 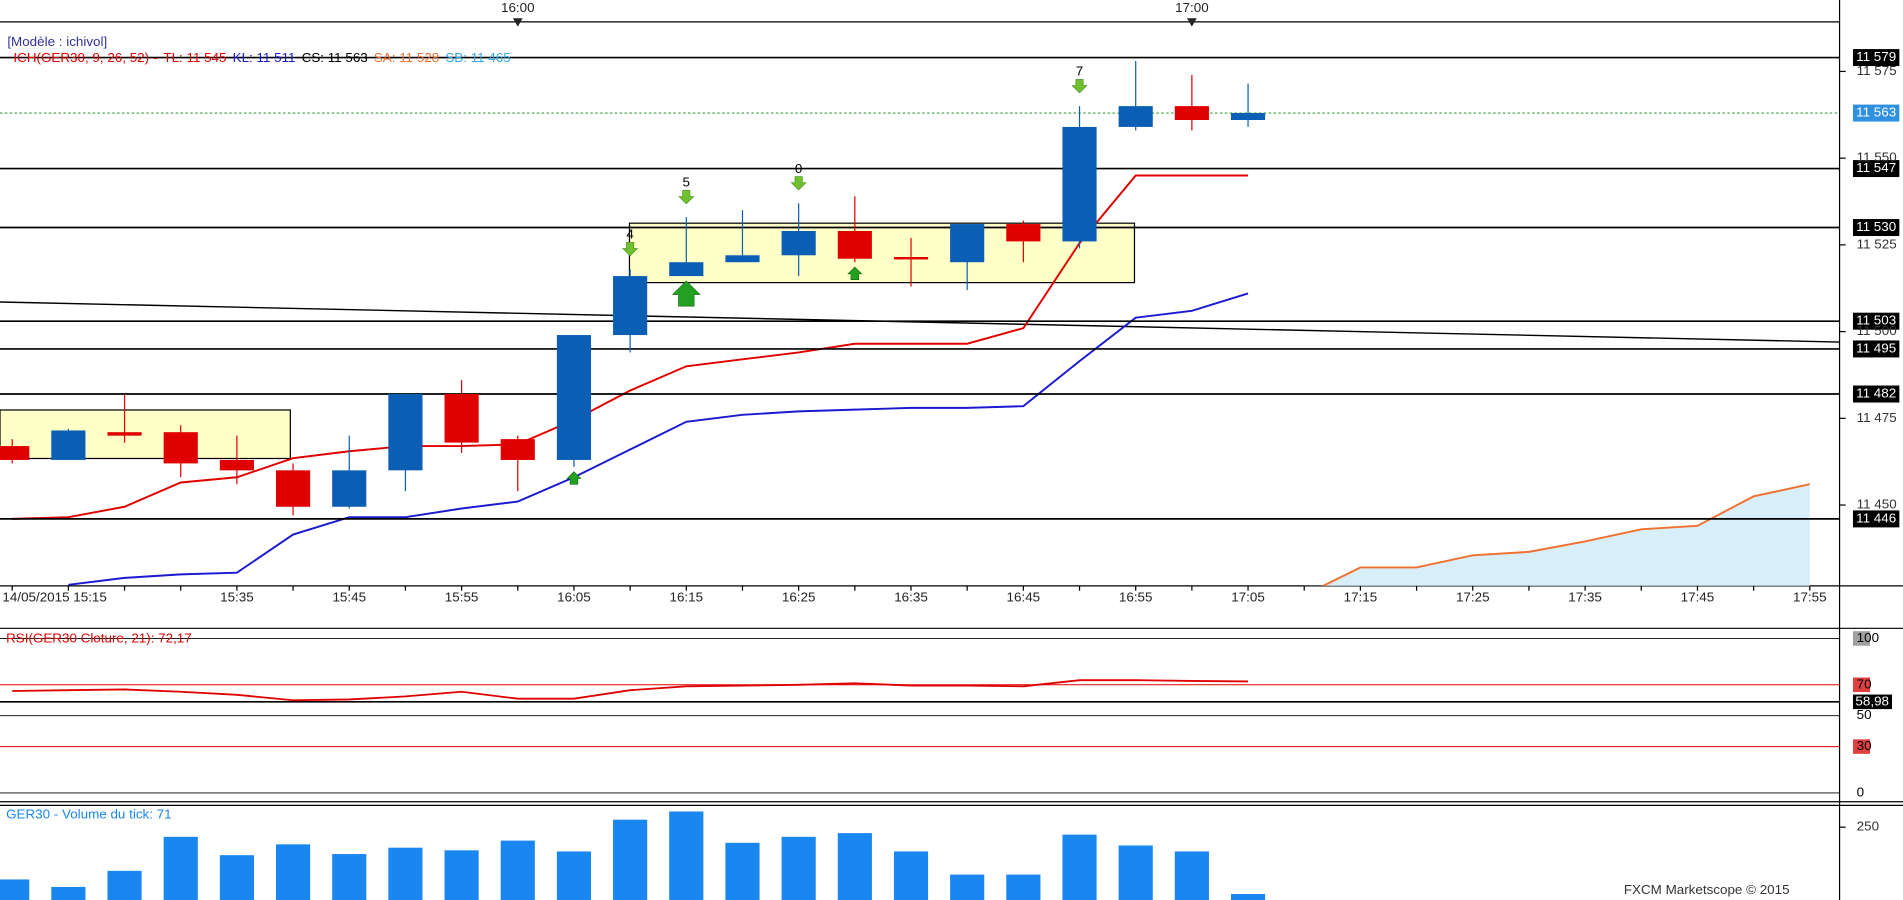 What do you see at coordinates (406, 57) in the screenshot?
I see `legend-item: SA: 11 528` at bounding box center [406, 57].